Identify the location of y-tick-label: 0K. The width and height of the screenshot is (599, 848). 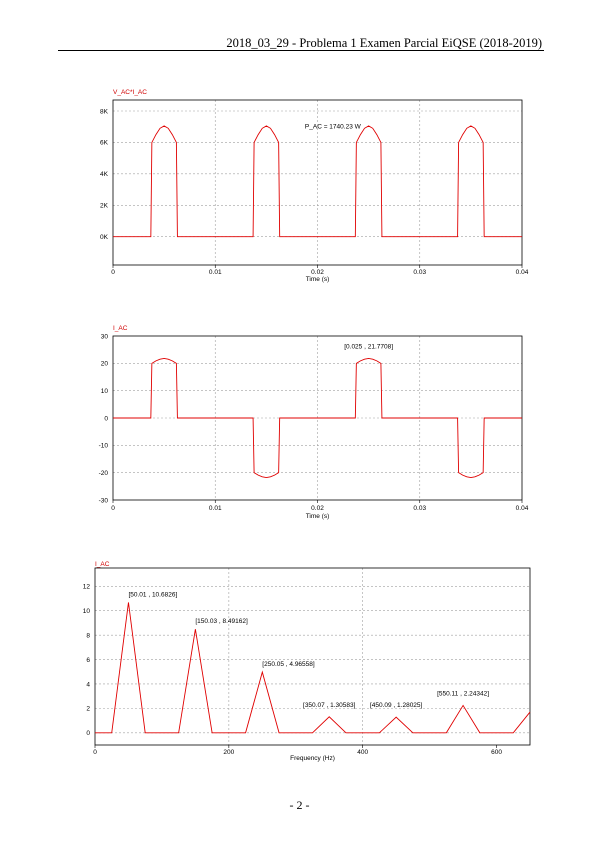
(104, 237).